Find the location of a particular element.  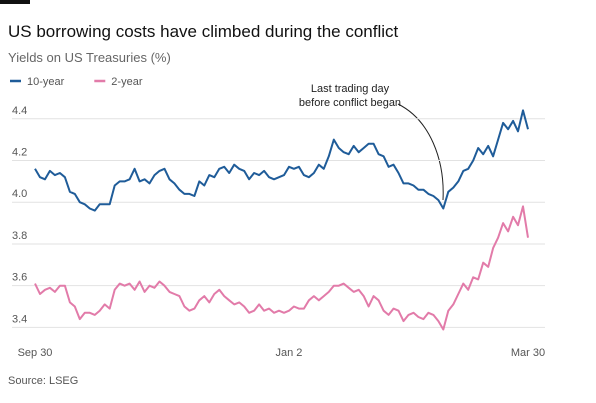

legend-label: 2-year is located at coordinates (127, 82).